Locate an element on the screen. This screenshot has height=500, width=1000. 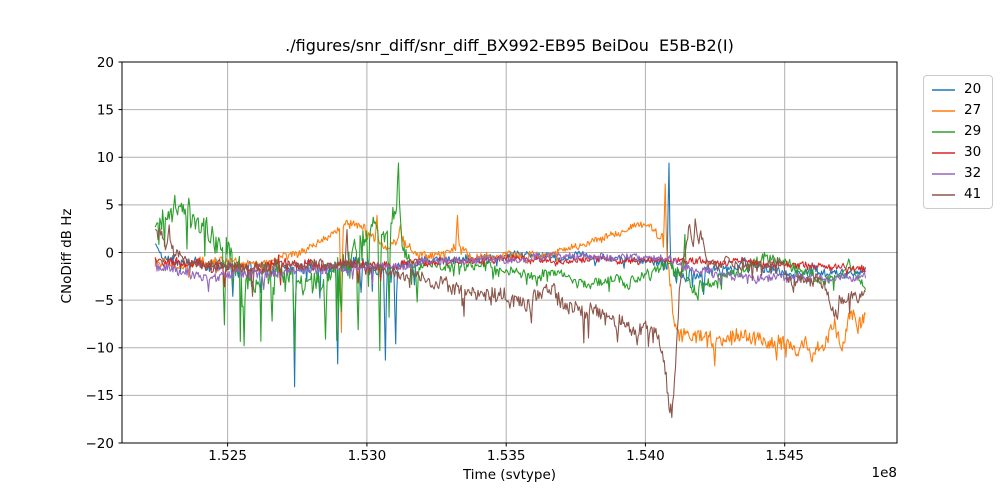
legend-entry-30: 30 is located at coordinates (958, 152).